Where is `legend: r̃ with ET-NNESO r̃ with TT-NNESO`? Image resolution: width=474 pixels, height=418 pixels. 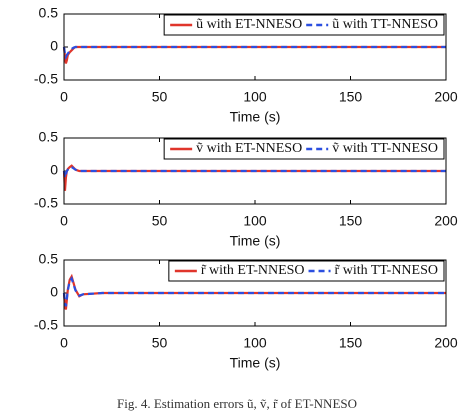
legend: r̃ with ET-NNESO r̃ with TT-NNESO is located at coordinates (306, 271).